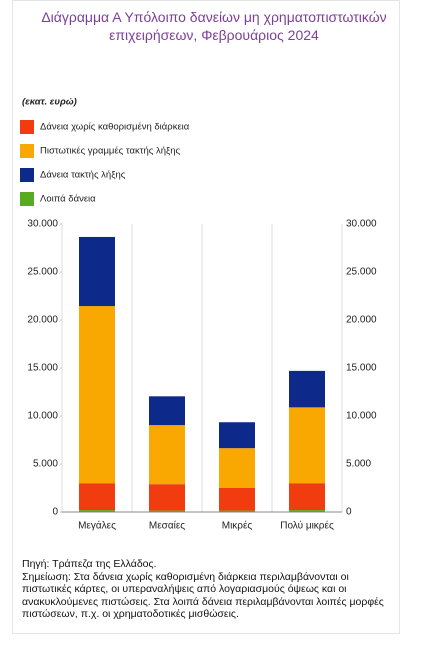 The image size is (428, 654). I want to click on legend-label: Δάνεια τακτής λήξης, so click(83, 175).